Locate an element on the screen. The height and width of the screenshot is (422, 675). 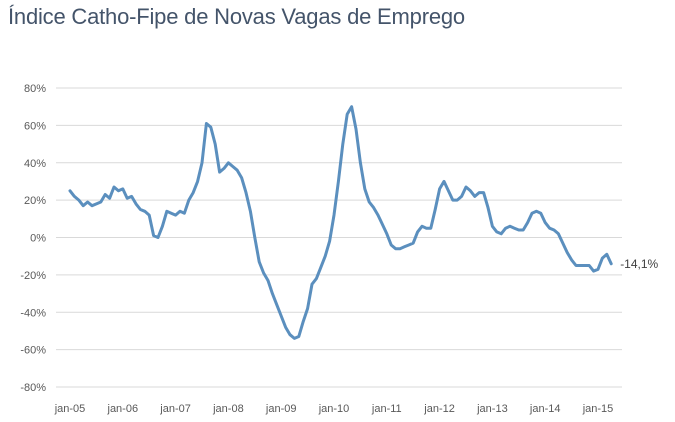
y-axis-tick-labels: 80% 60% 40% 20% 0% -20% -40% -60% -80% is located at coordinates (33, 238).